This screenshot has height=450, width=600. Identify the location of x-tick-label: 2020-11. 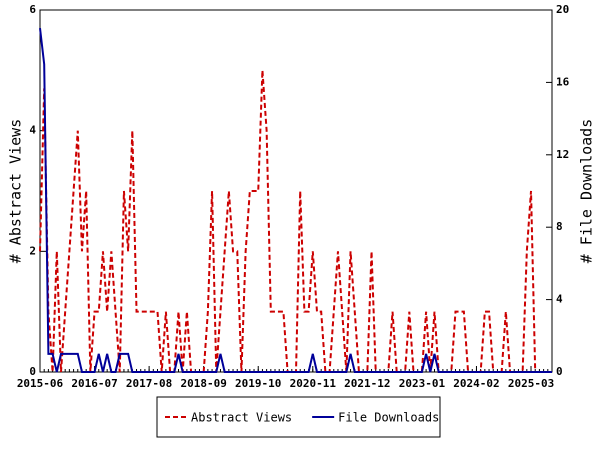
(313, 383).